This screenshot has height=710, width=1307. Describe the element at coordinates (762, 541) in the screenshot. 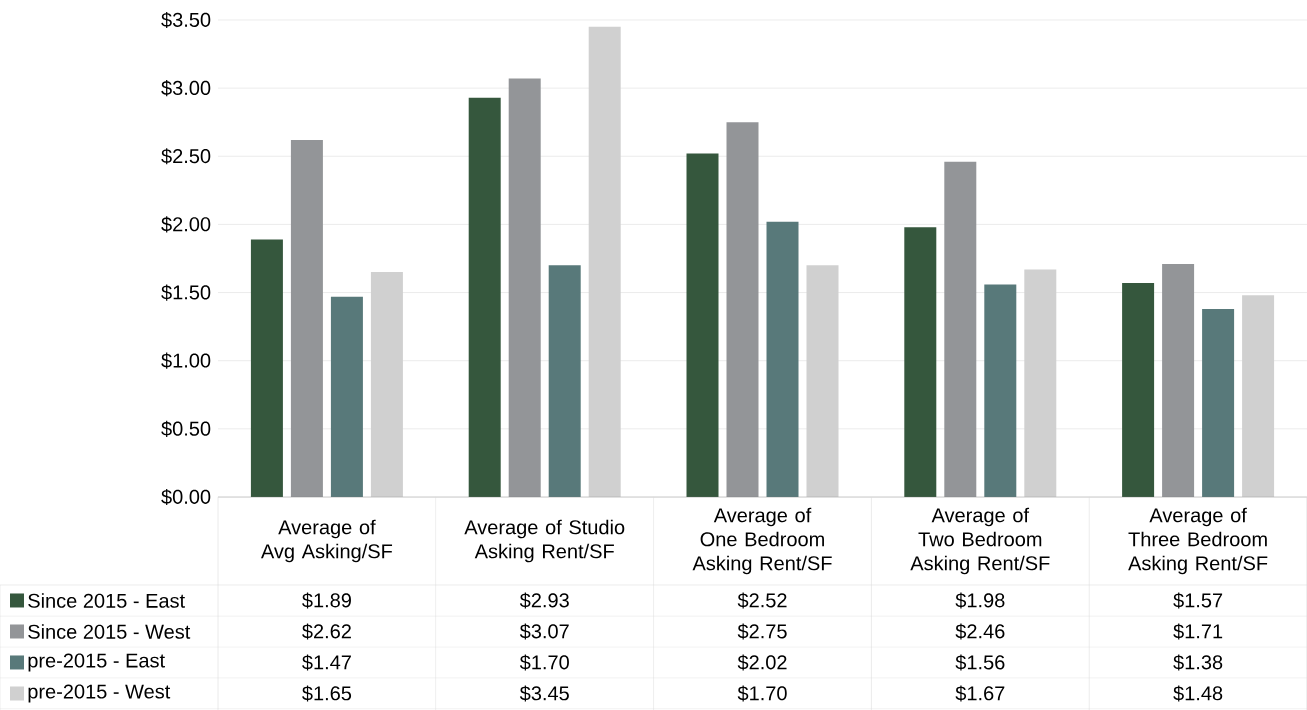

I see `x-tick-label: Average of One Bedroom Asking Rent/SF` at that location.